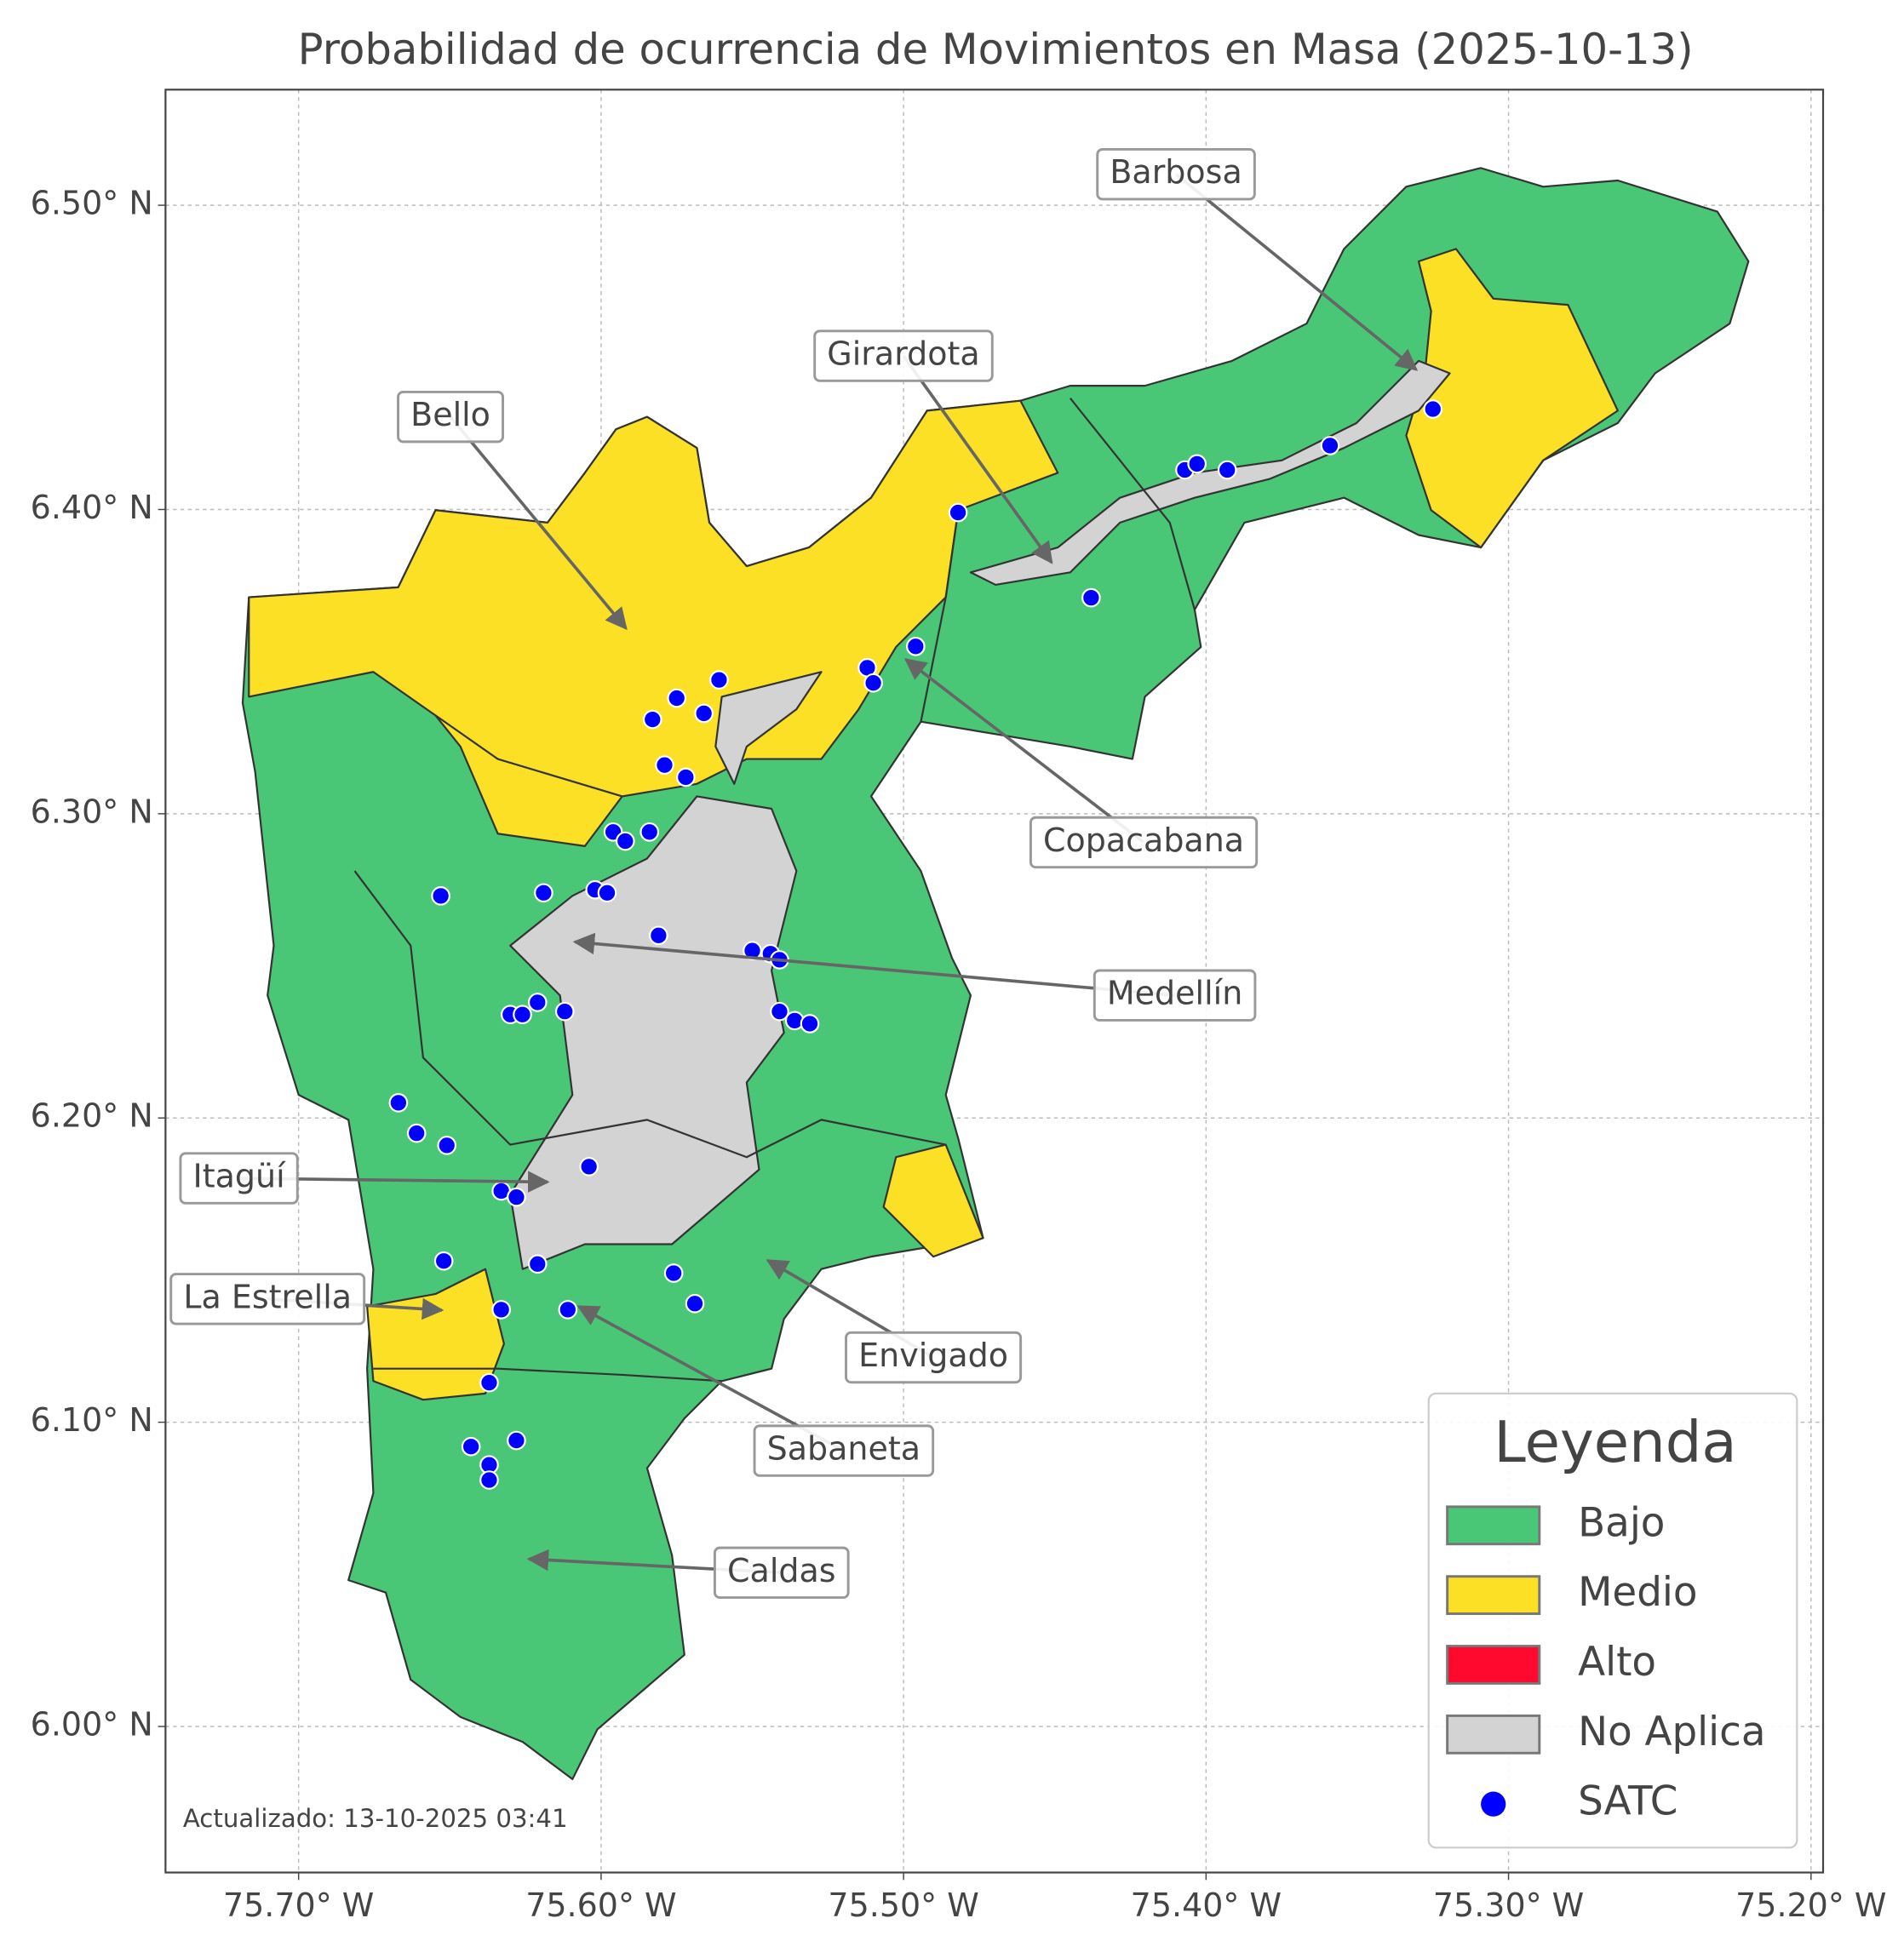 Image resolution: width=1904 pixels, height=1941 pixels. Describe the element at coordinates (267, 1296) in the screenshot. I see `place-label: La Estrella` at that location.